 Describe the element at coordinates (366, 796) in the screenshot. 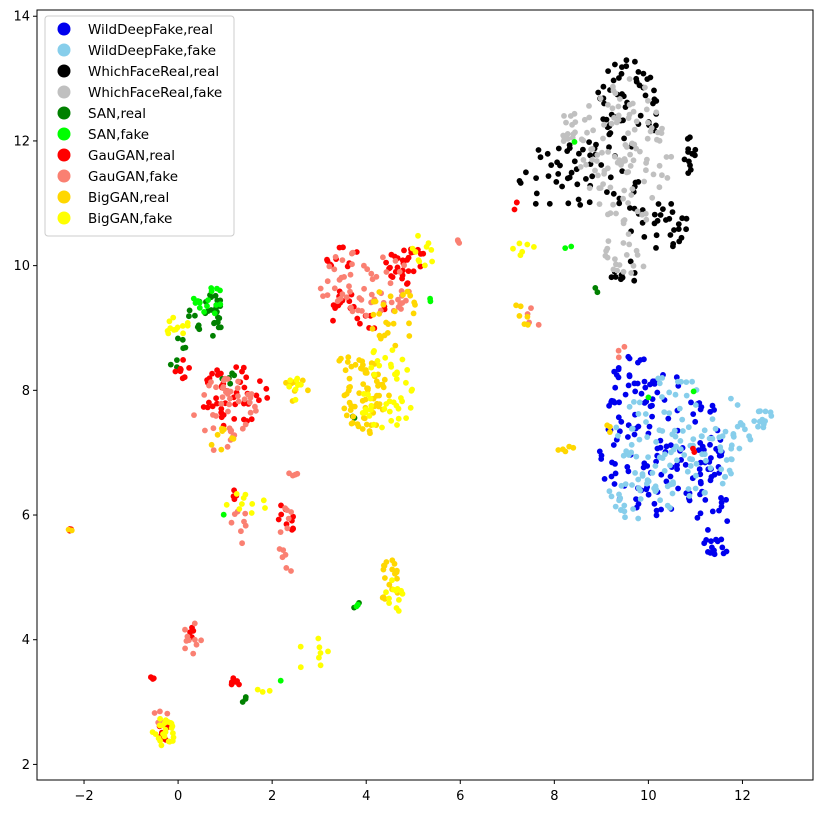

I see `x-tick-label: 4` at that location.